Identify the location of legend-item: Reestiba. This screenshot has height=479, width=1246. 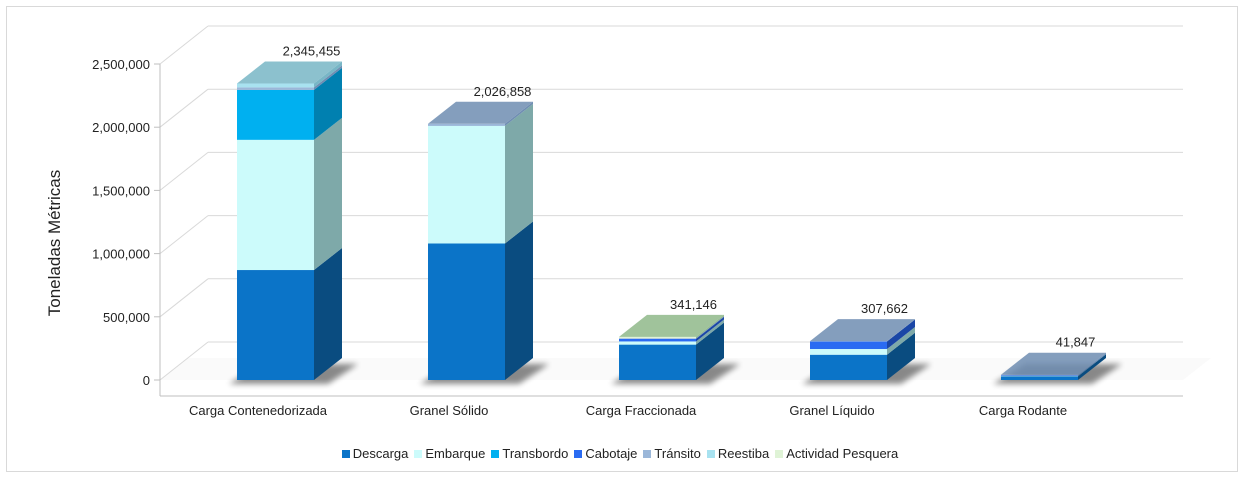
(738, 453).